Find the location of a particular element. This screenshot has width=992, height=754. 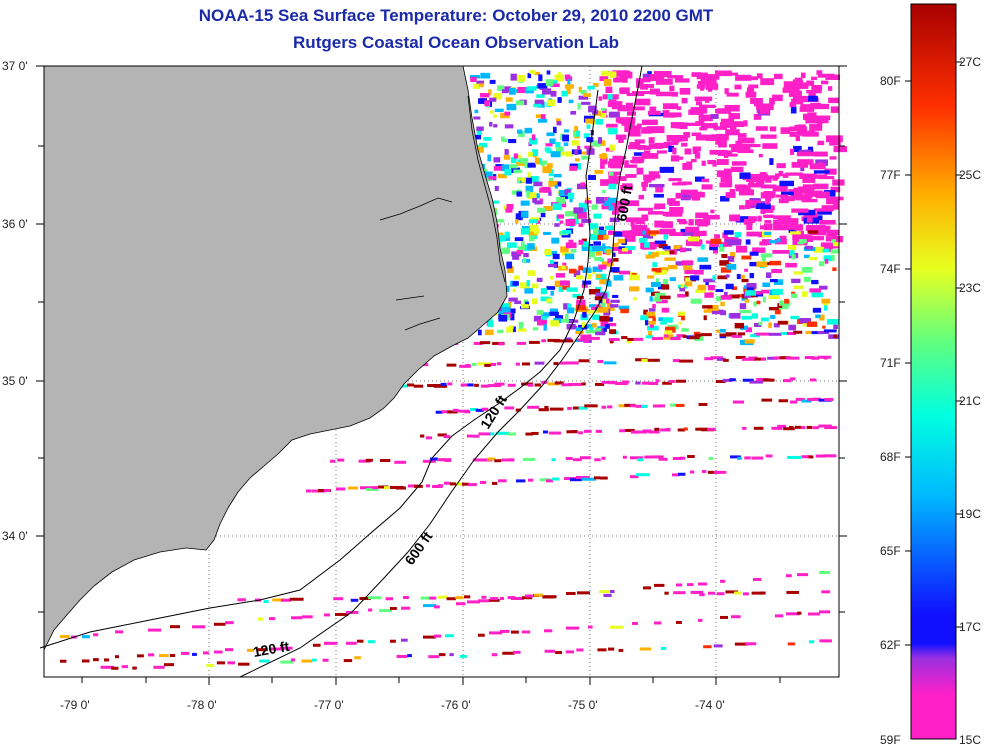

lon-label-78: -78 0' is located at coordinates (202, 705).